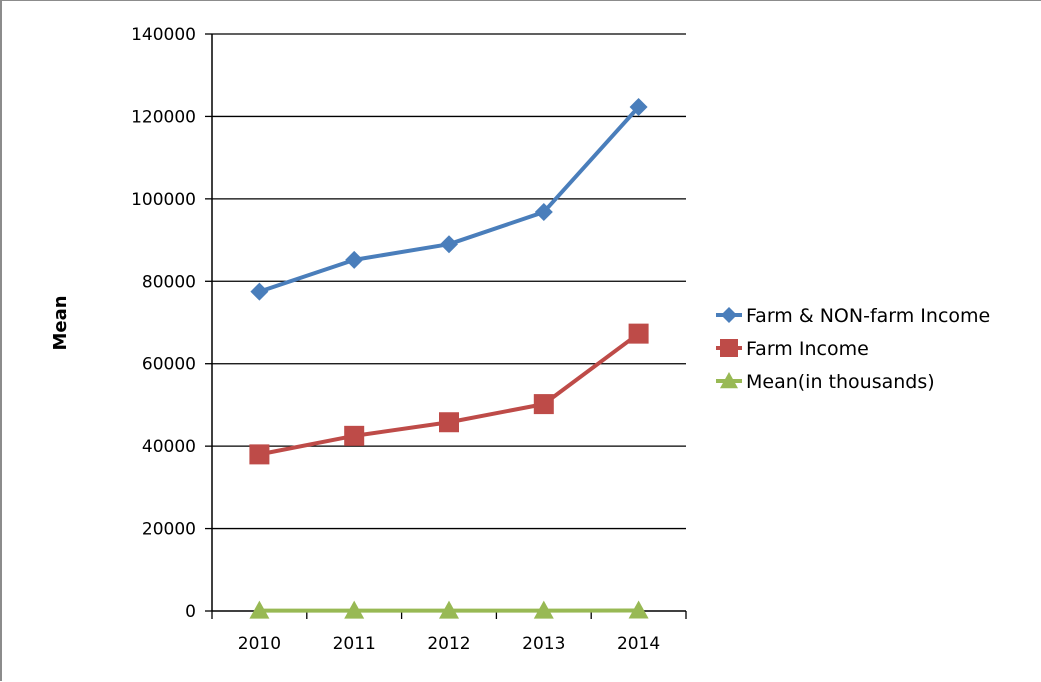  I want to click on x-tick-label: 2014, so click(638, 644).